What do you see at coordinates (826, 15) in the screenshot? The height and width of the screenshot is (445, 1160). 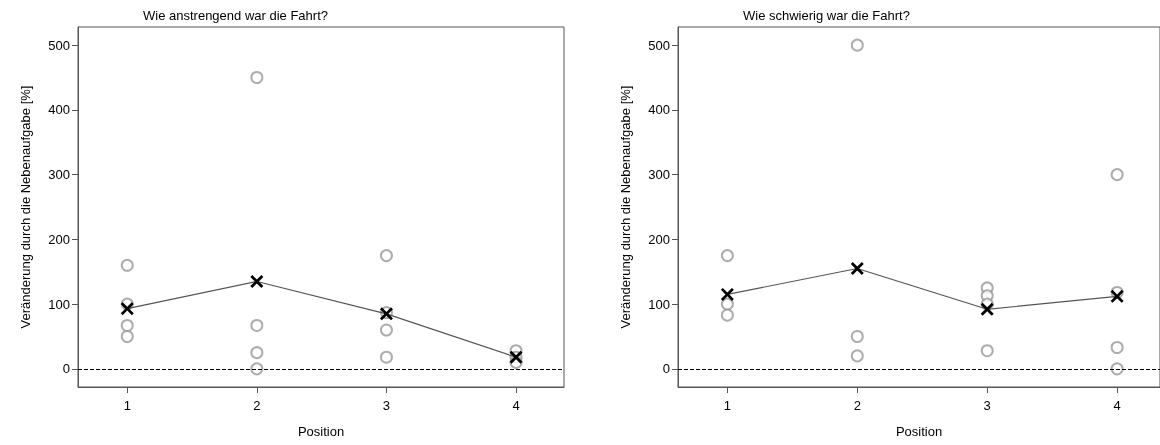 I see `chart-title: Wie schwierig war die Fahrt?` at bounding box center [826, 15].